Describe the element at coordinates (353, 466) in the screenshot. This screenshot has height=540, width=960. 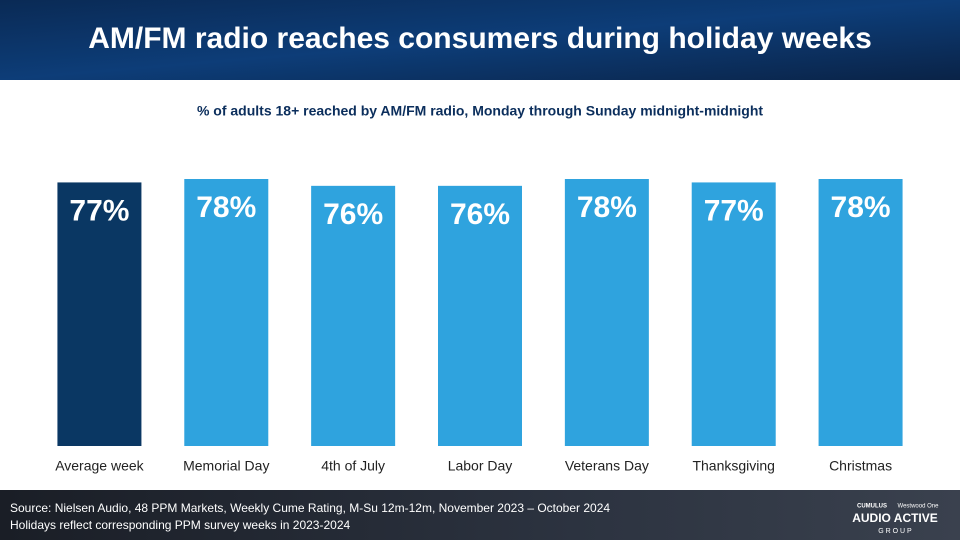
I see `x-tick-label: 4th of July` at that location.